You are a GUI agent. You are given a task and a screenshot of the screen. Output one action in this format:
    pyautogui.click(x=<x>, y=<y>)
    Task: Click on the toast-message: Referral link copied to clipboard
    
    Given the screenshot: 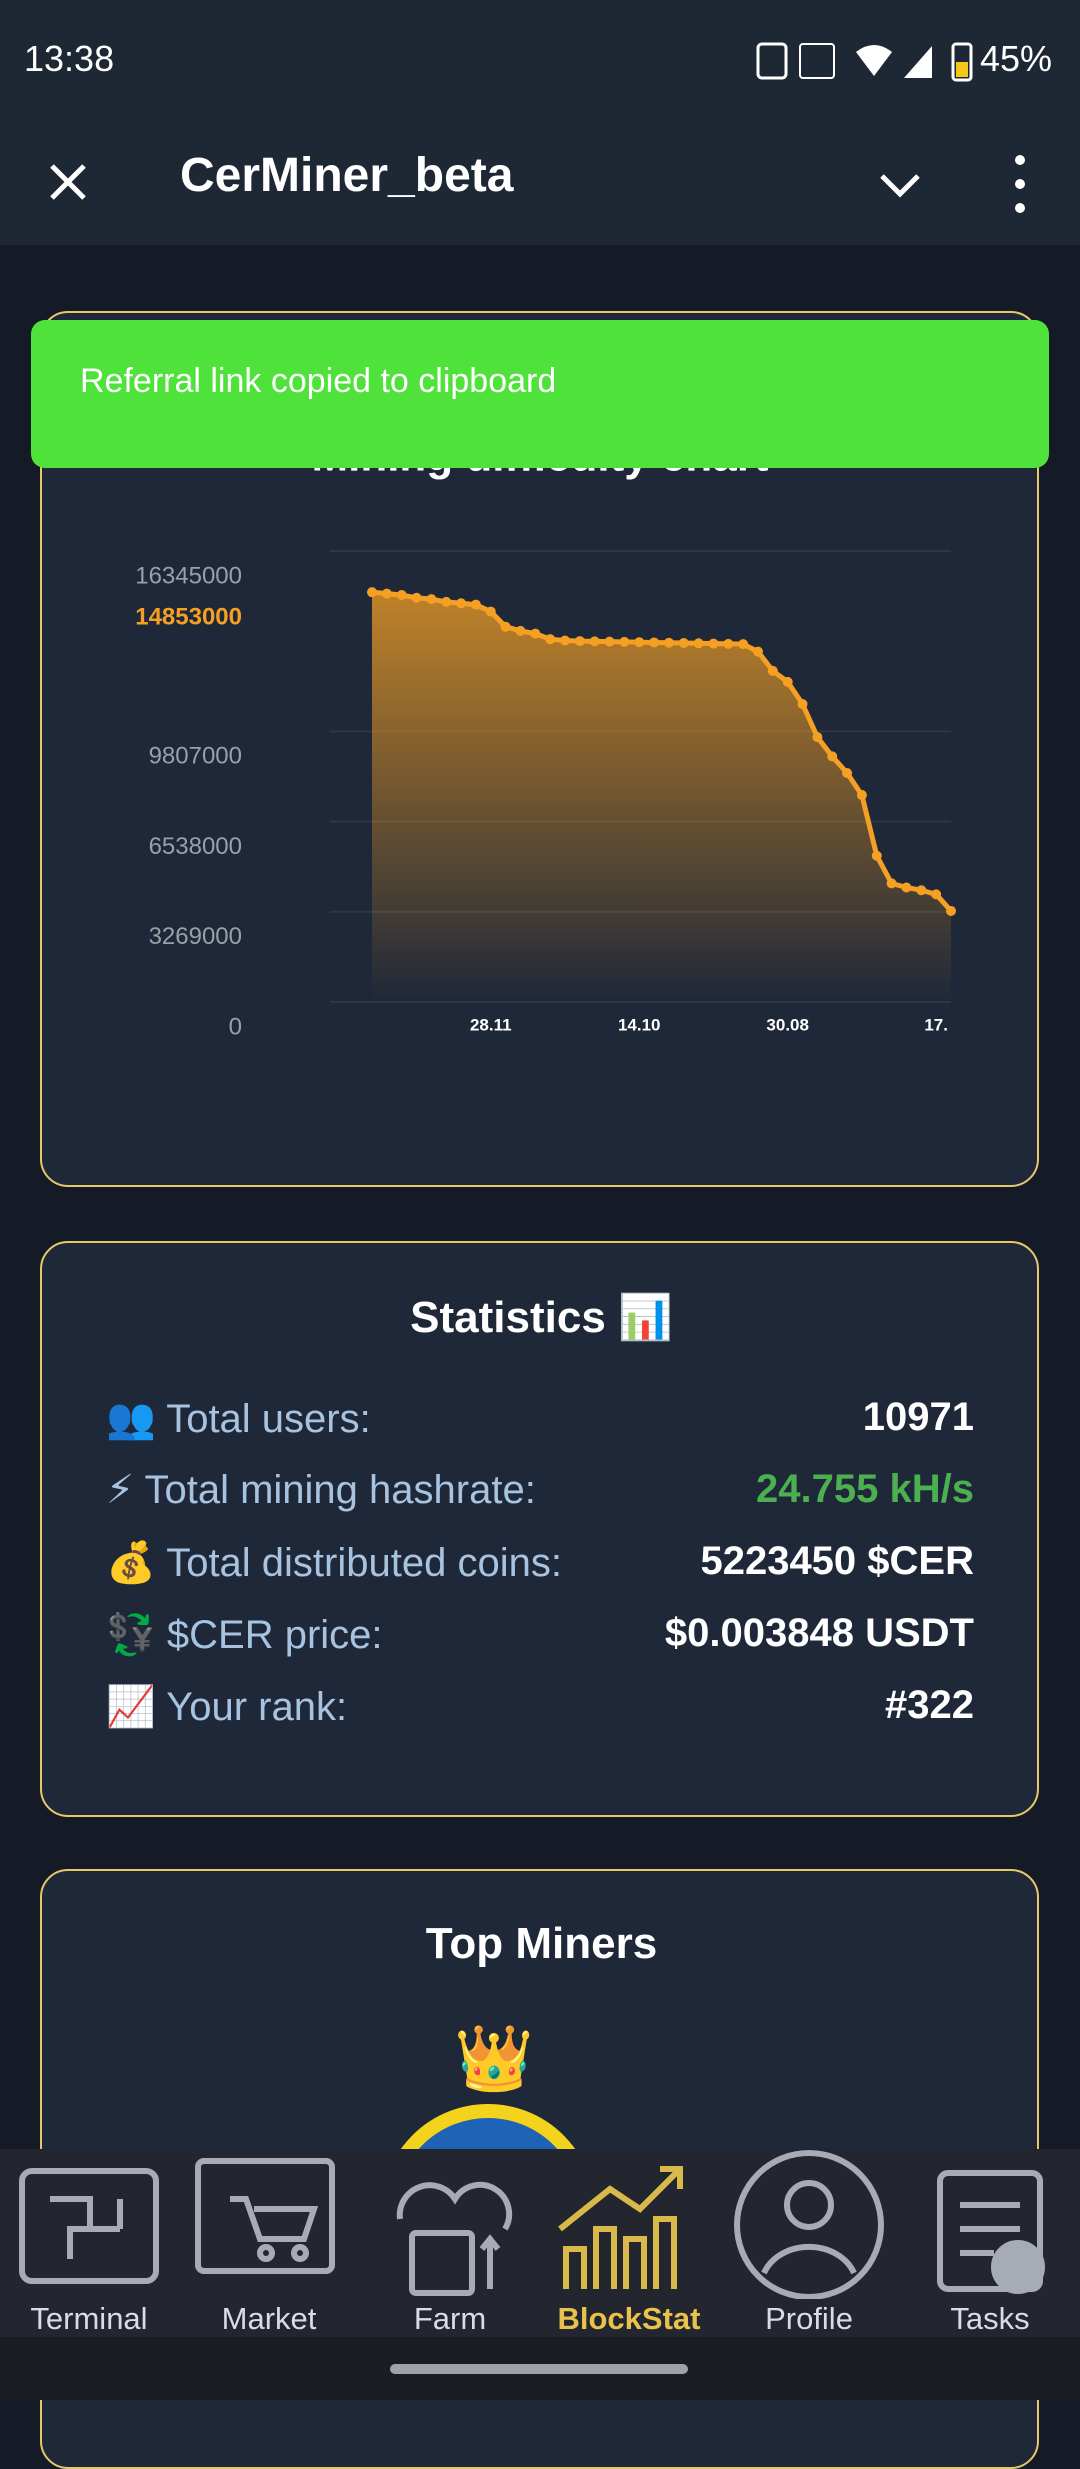 What is the action you would take?
    pyautogui.click(x=318, y=381)
    